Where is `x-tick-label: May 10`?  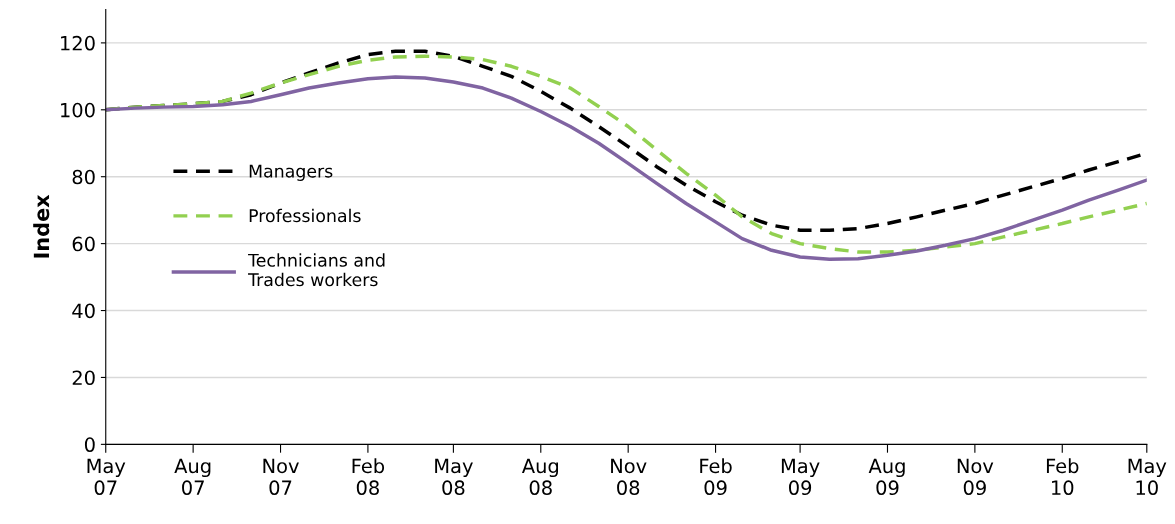
x-tick-label: May 10 is located at coordinates (1147, 477).